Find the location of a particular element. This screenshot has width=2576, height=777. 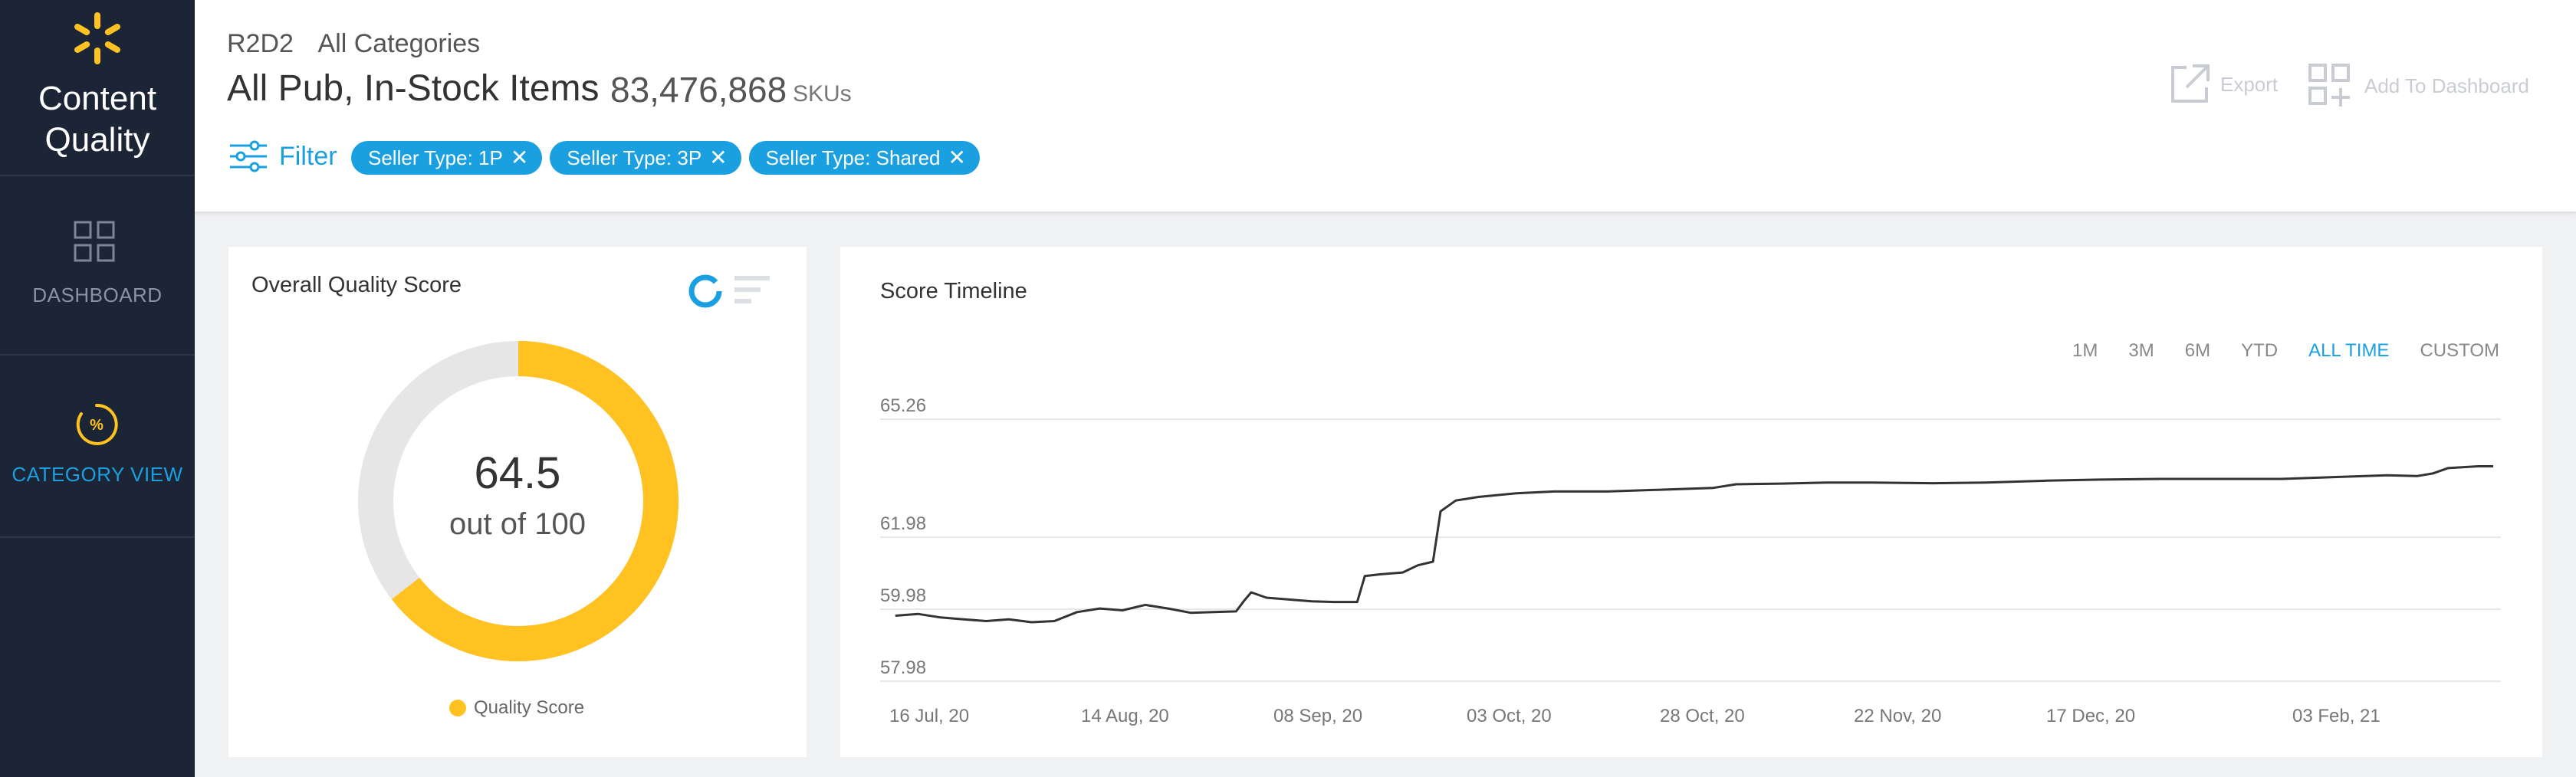

add-widget-icon is located at coordinates (2329, 85).